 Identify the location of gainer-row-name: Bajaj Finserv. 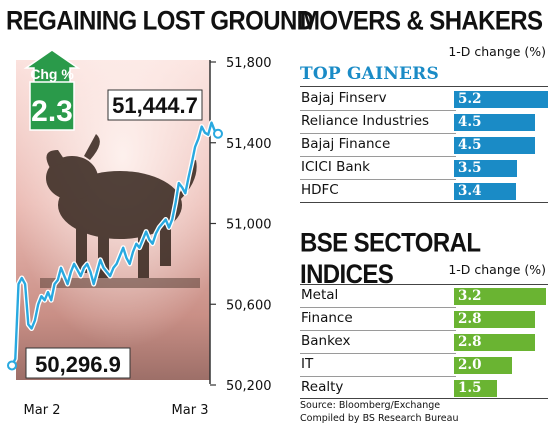
(344, 98).